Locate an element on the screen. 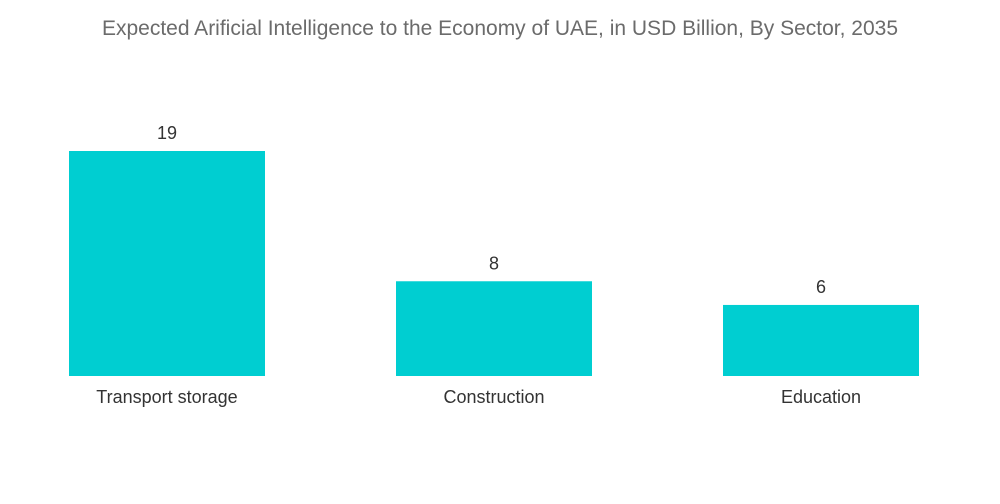  category-label: Transport storage is located at coordinates (166, 397).